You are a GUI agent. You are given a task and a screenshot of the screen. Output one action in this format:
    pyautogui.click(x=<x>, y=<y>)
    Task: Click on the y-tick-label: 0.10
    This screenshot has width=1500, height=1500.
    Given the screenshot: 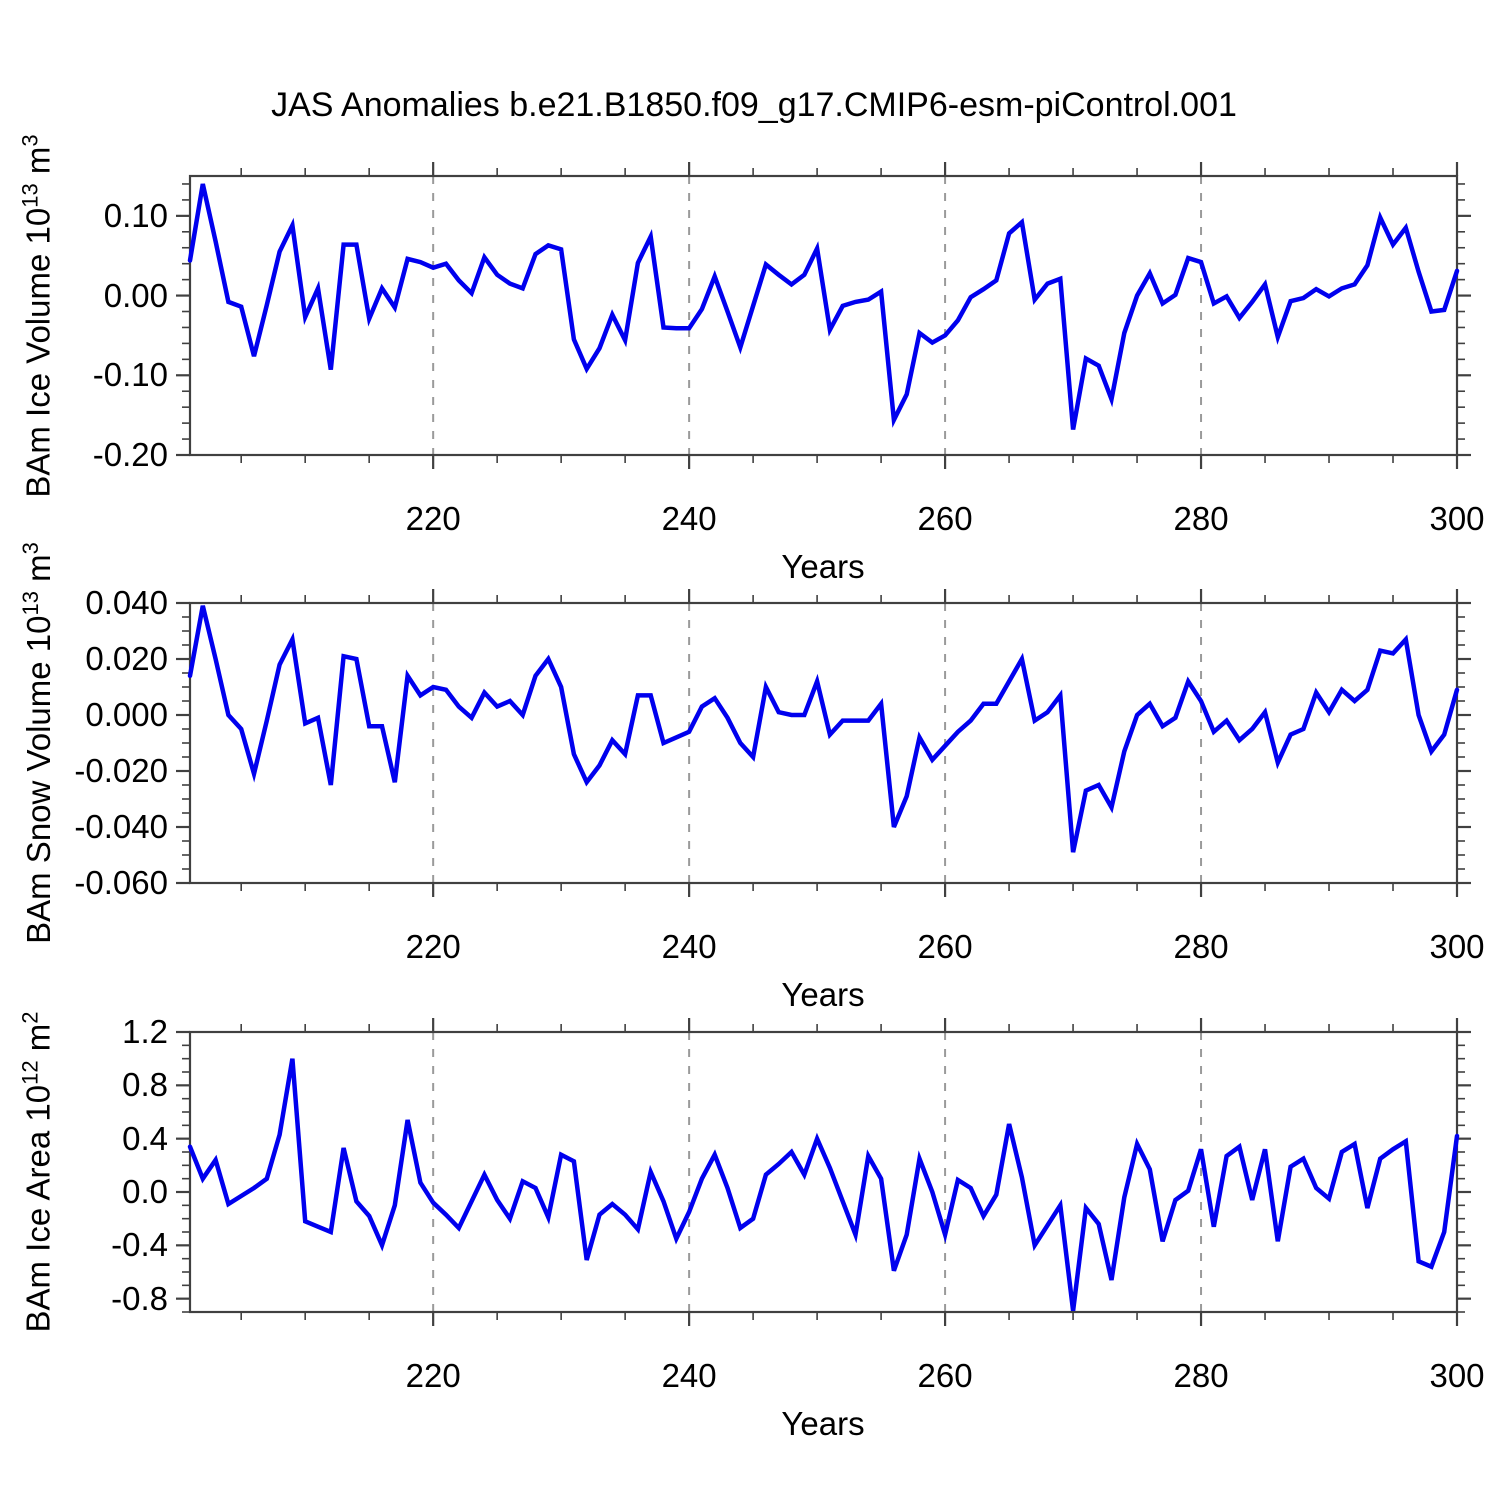 What is the action you would take?
    pyautogui.click(x=135, y=215)
    